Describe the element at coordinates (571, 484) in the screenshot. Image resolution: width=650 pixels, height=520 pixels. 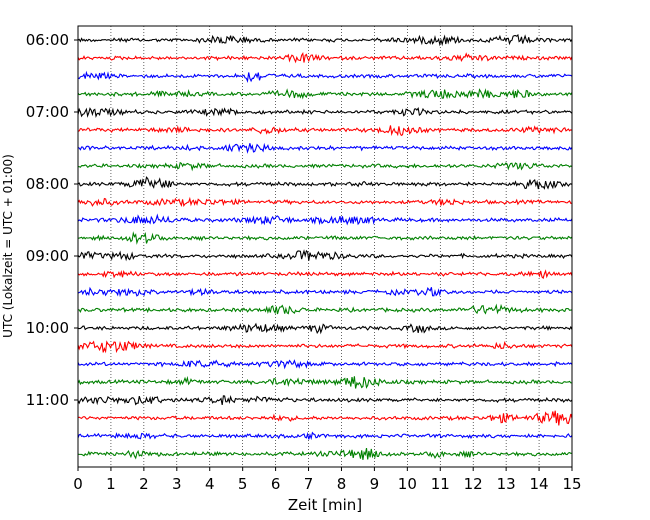
I see `x-tick-label-15: 15` at that location.